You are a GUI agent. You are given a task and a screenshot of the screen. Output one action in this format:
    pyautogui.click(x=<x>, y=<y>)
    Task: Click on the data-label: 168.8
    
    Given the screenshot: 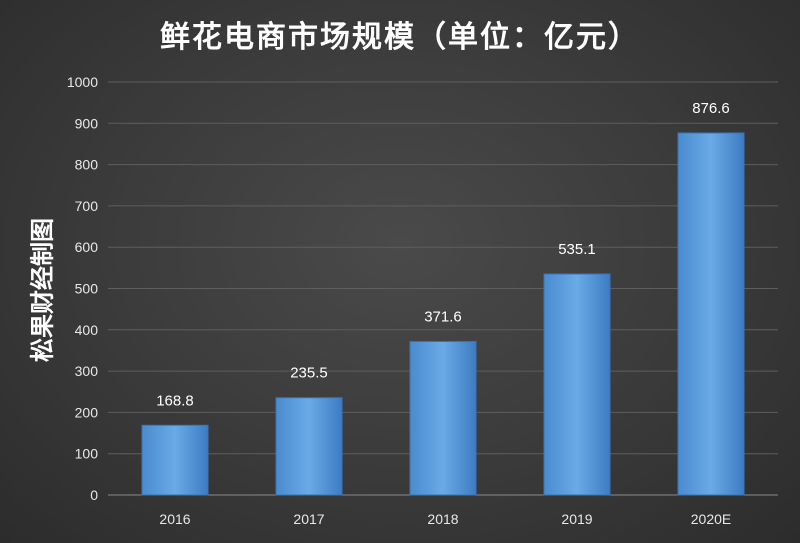 What is the action you would take?
    pyautogui.click(x=175, y=400)
    